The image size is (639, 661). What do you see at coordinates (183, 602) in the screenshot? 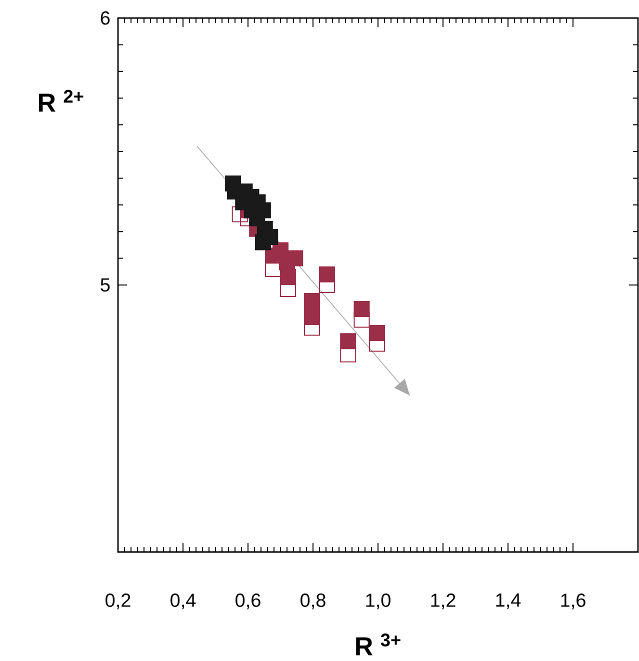
I see `x-tick-label: 0,4` at bounding box center [183, 602].